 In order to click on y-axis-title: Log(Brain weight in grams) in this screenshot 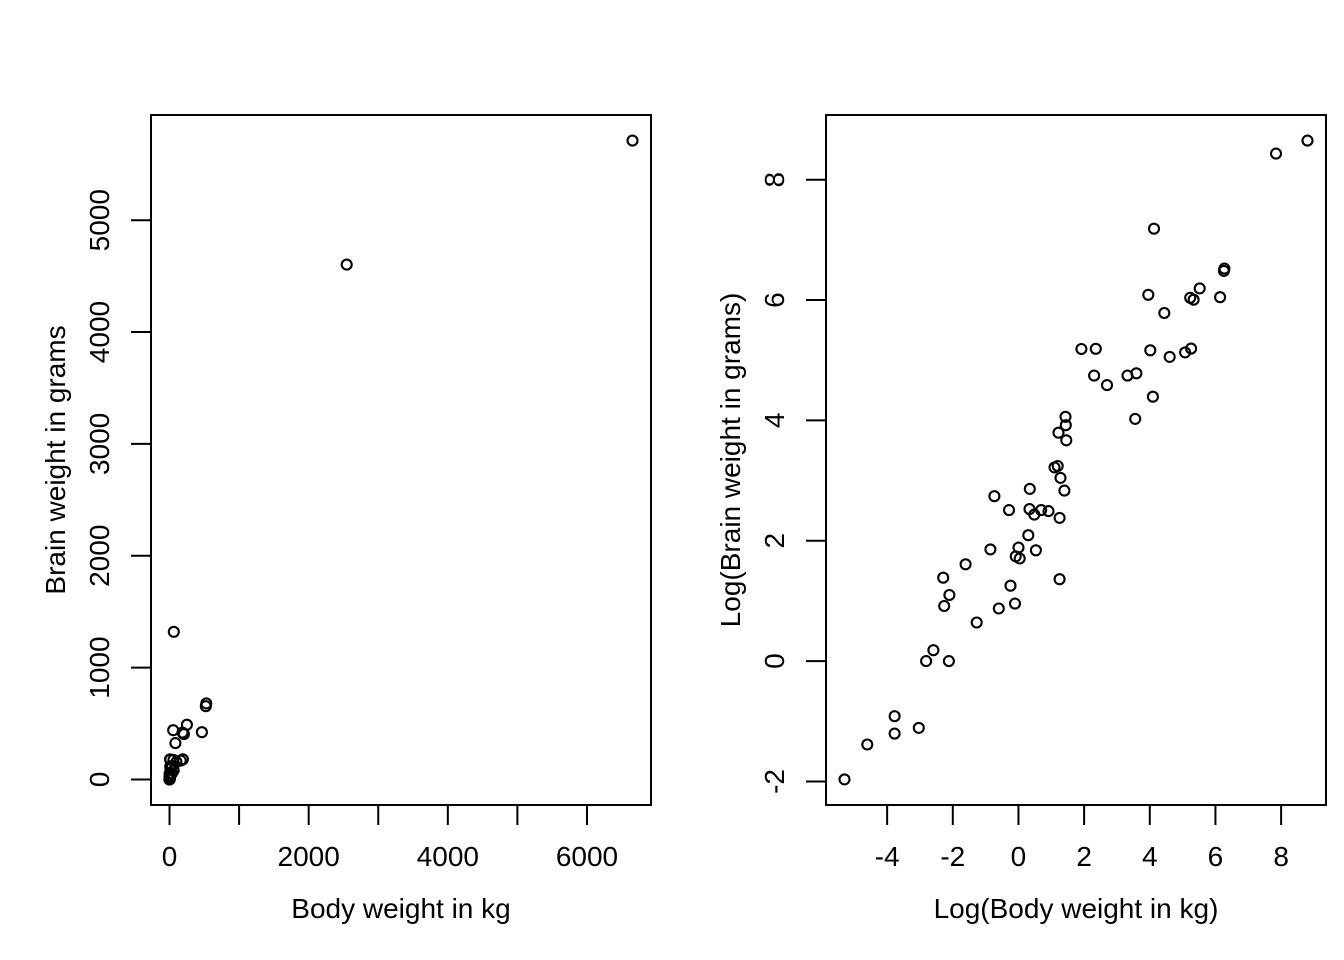, I will do `click(730, 460)`.